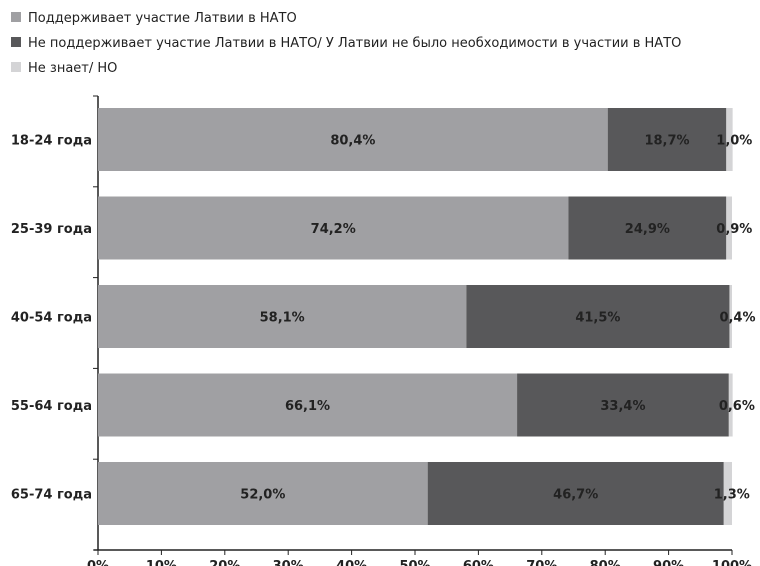  I want to click on data-label: 58,1%, so click(282, 318).